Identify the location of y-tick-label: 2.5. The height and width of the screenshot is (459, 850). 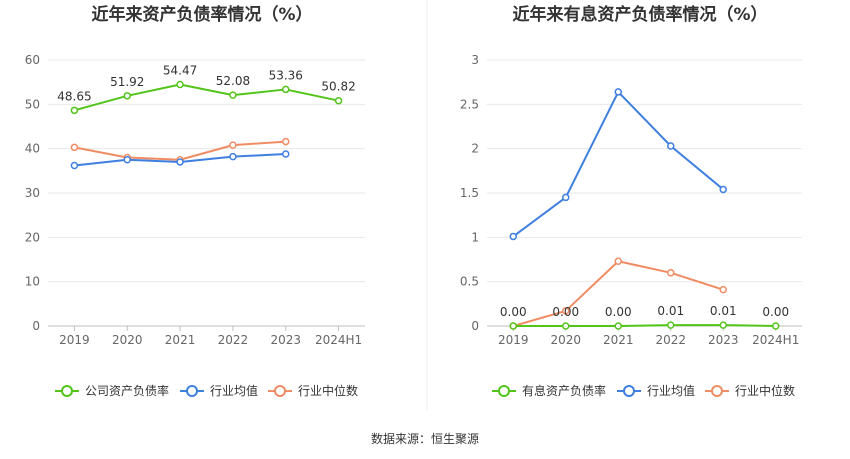
(469, 104).